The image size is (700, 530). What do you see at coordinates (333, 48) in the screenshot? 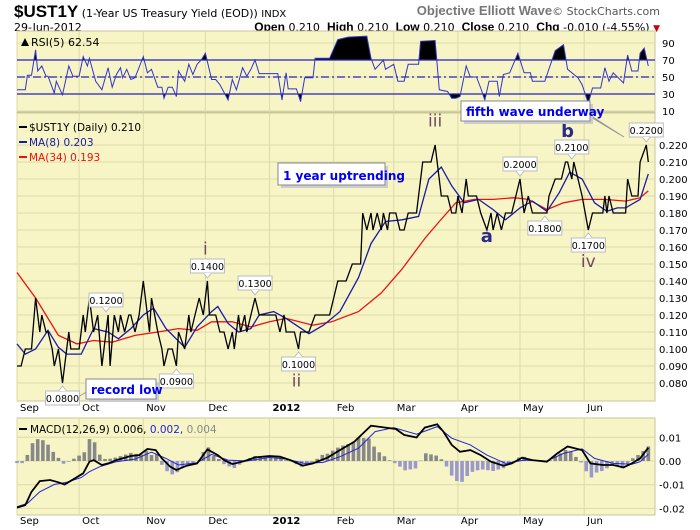
I see `rsi-overbought-fill` at bounding box center [333, 48].